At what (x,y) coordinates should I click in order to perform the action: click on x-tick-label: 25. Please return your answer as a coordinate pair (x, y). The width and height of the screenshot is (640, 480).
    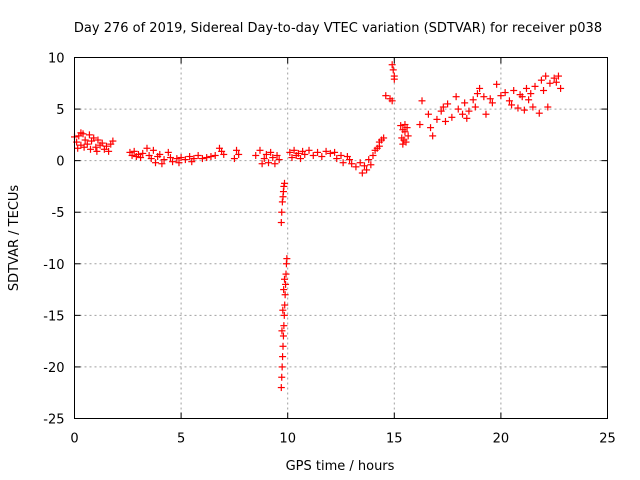
    Looking at the image, I should click on (607, 439).